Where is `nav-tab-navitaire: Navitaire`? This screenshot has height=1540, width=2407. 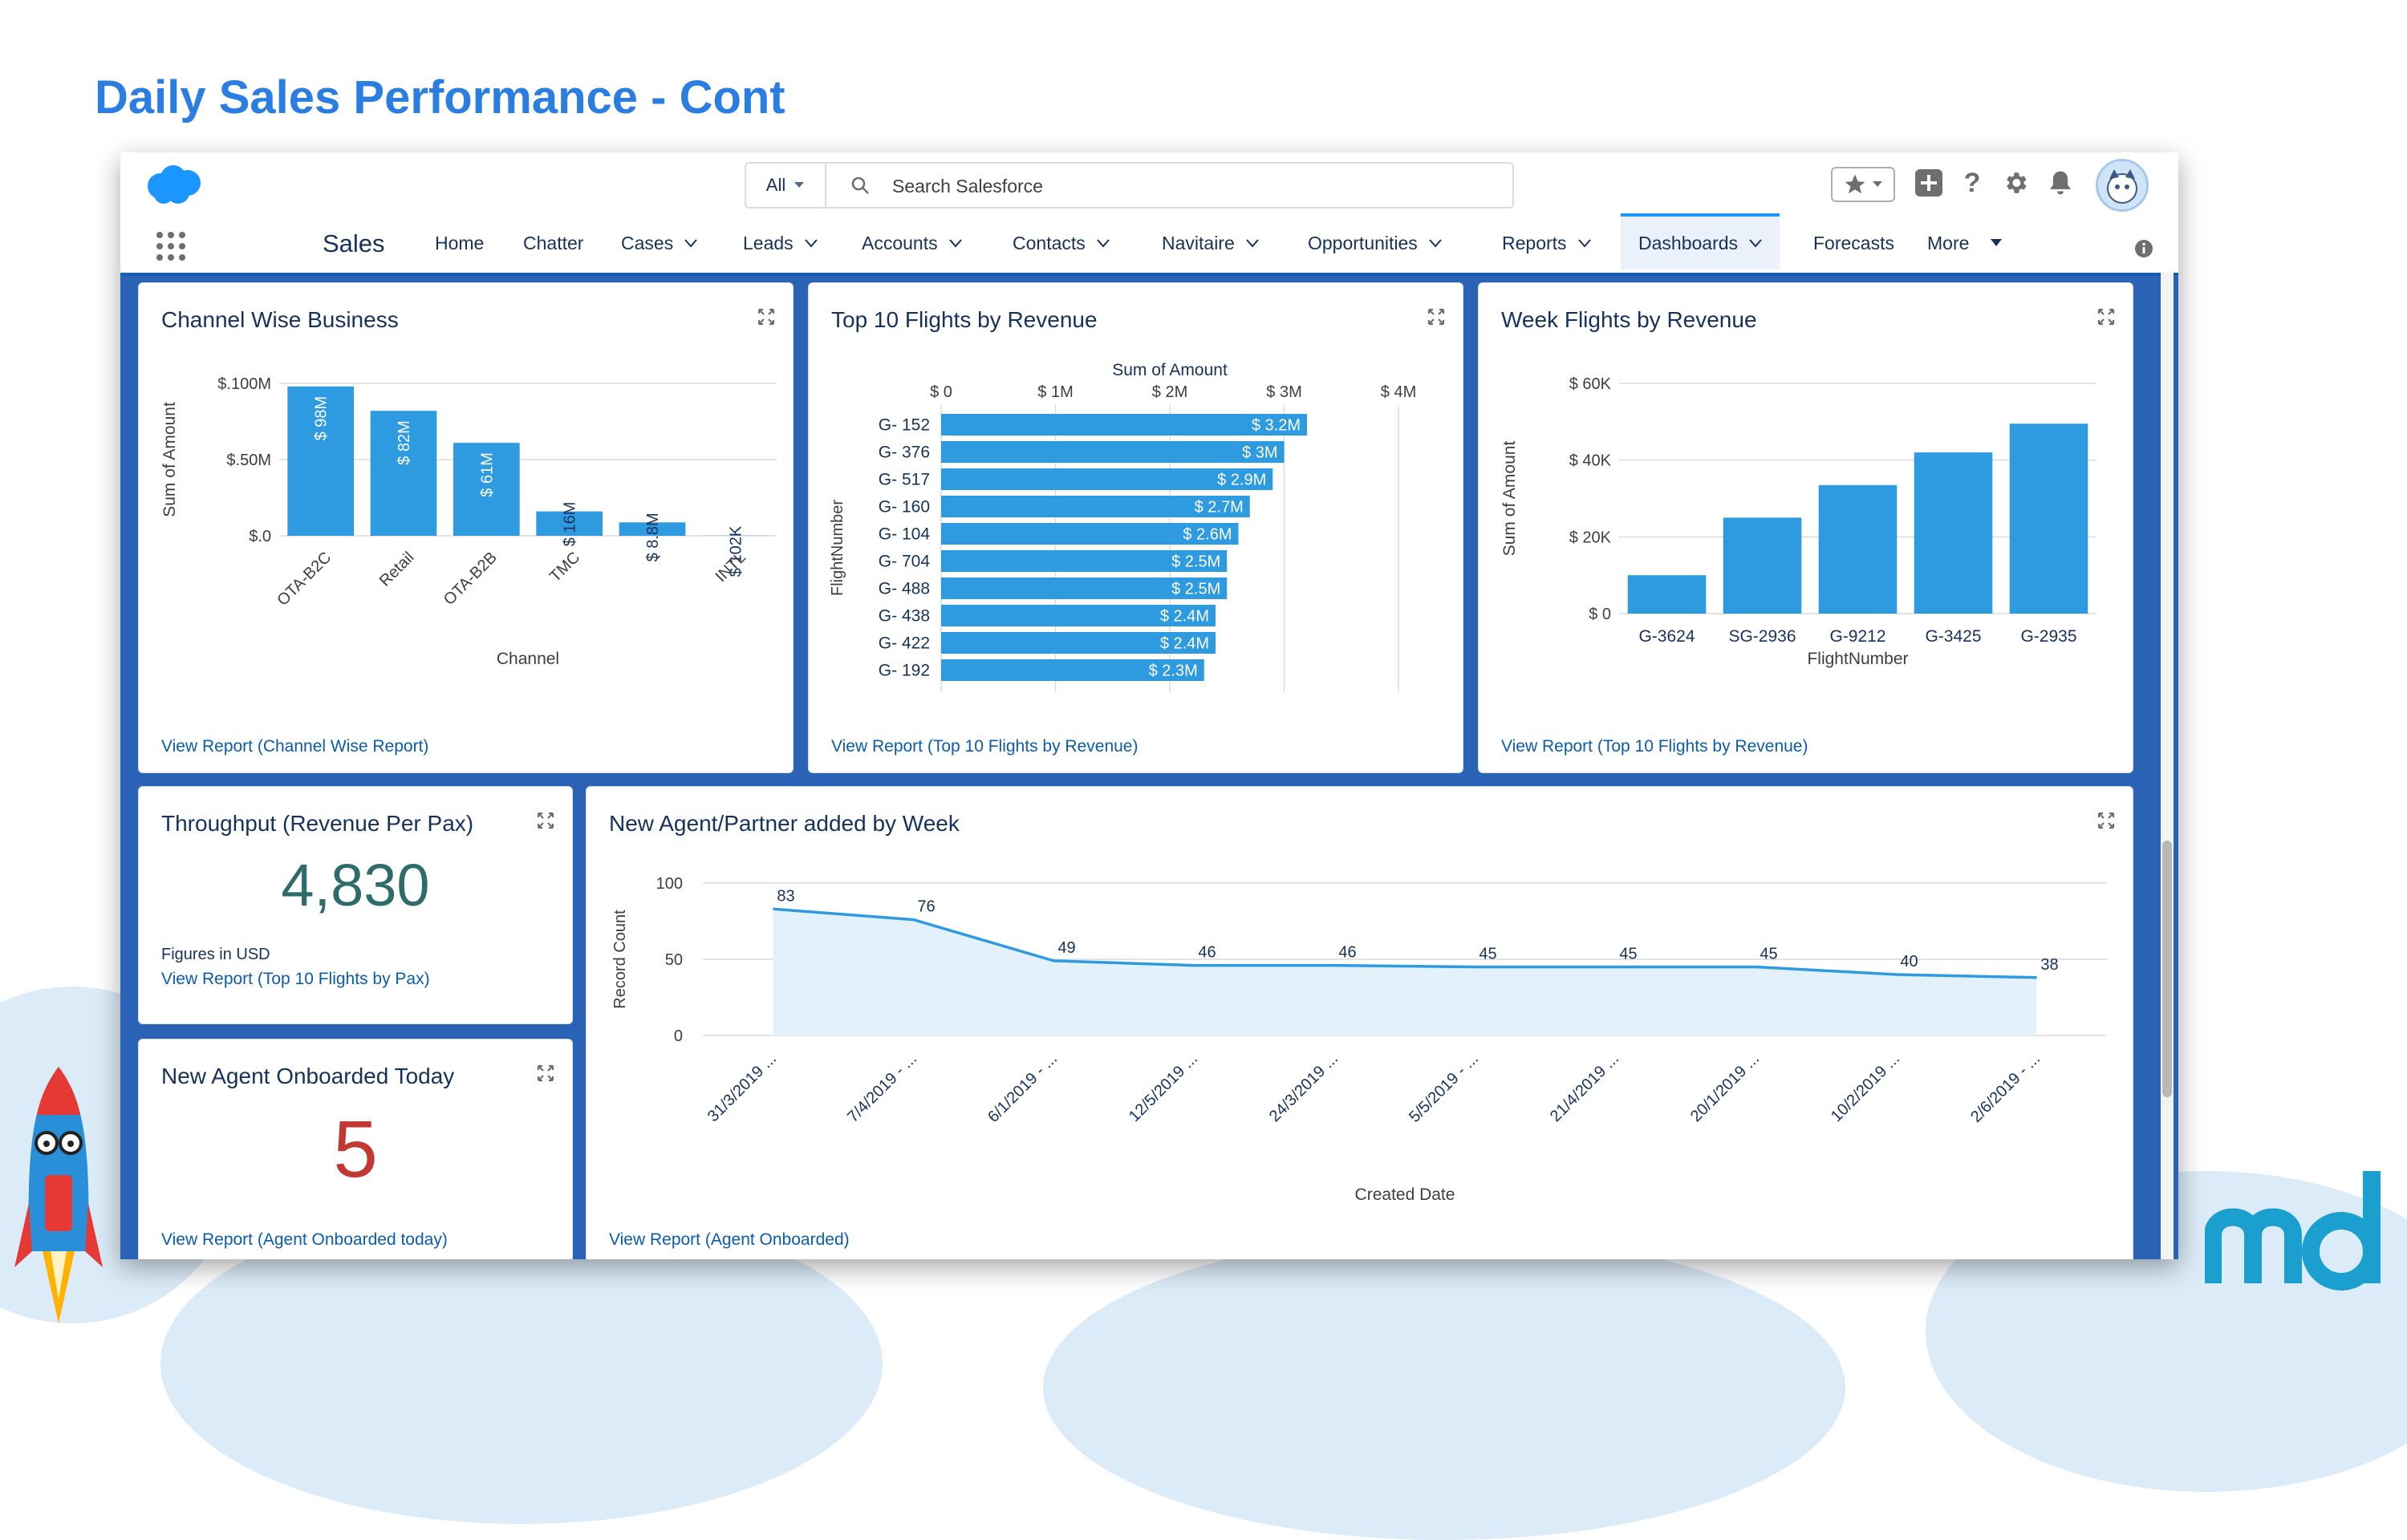
nav-tab-navitaire: Navitaire is located at coordinates (1210, 243).